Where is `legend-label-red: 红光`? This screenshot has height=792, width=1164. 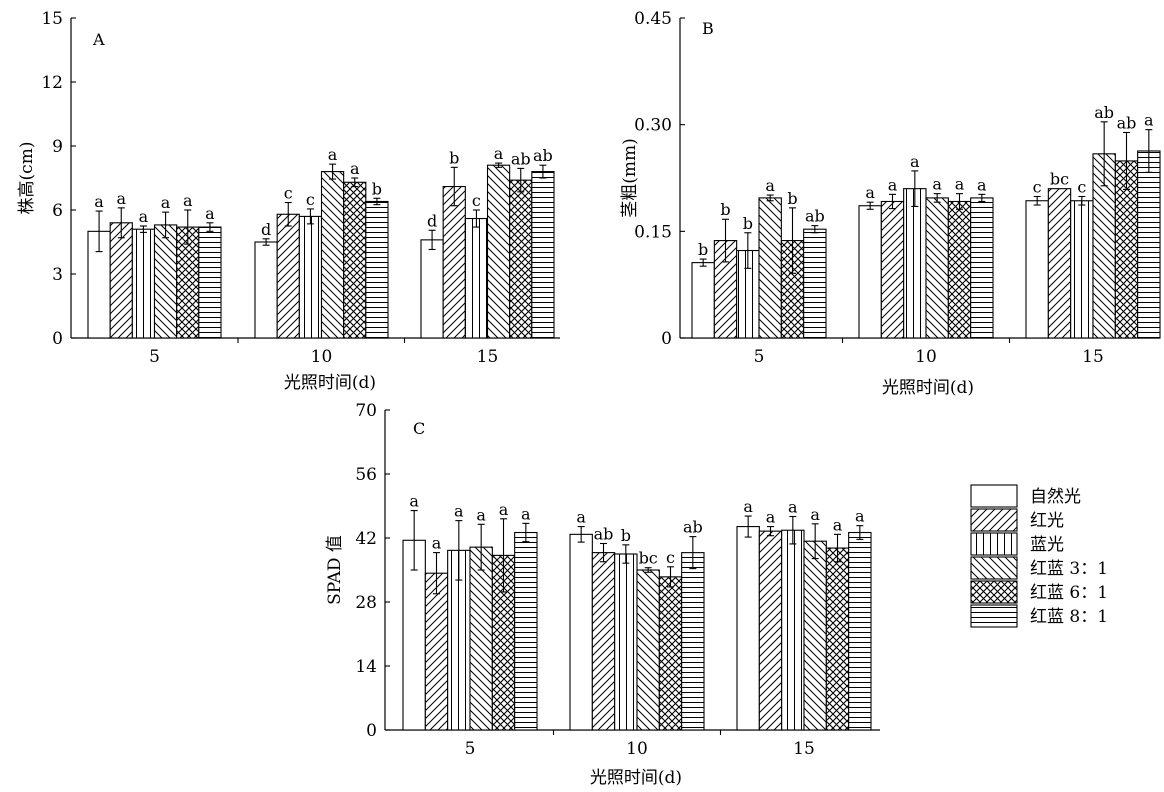
legend-label-red: 红光 is located at coordinates (1047, 521).